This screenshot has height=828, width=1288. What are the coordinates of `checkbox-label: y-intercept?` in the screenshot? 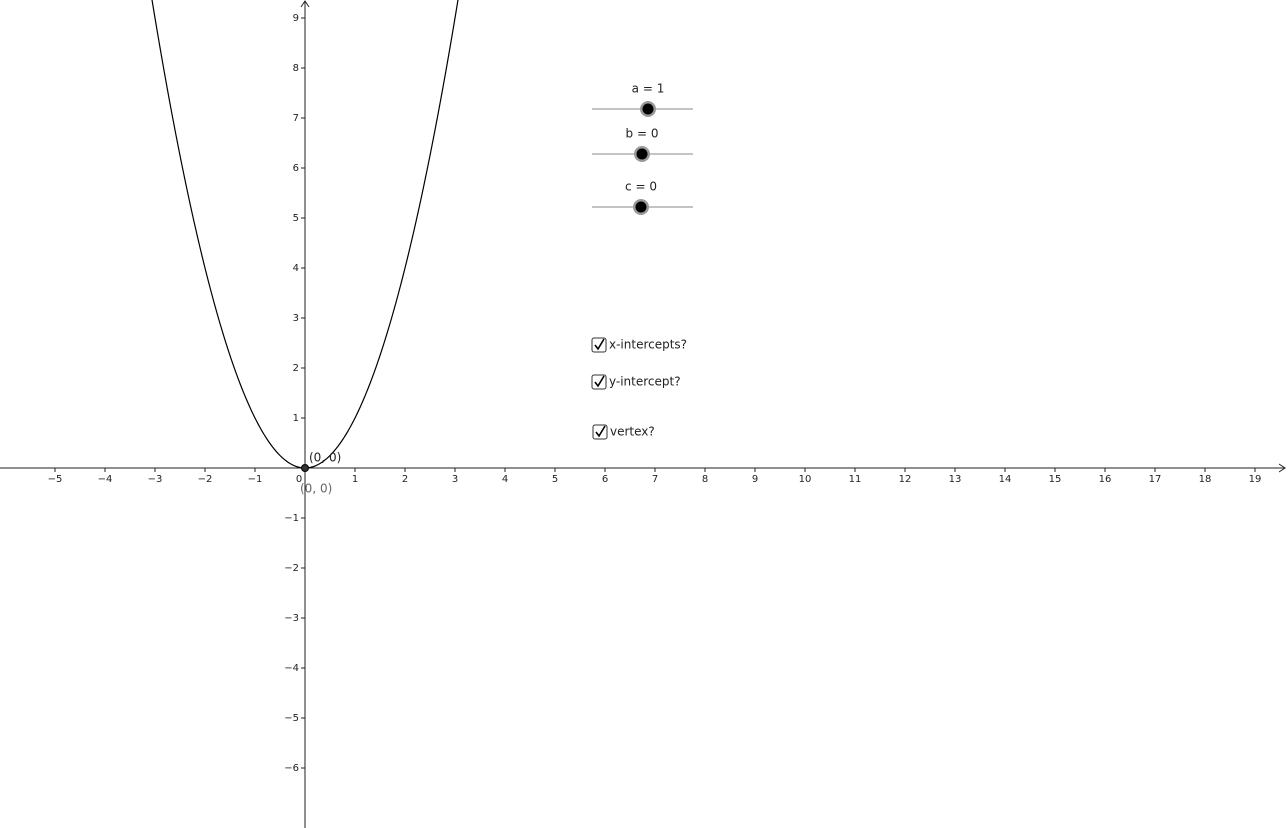 It's located at (645, 382).